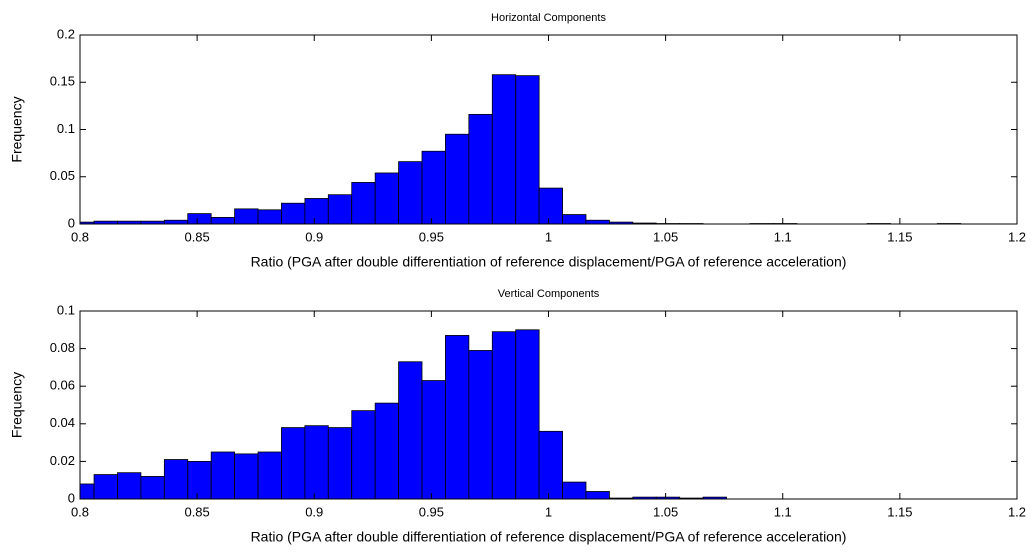 This screenshot has height=557, width=1033. I want to click on y-tick-label: 0.2, so click(66, 33).